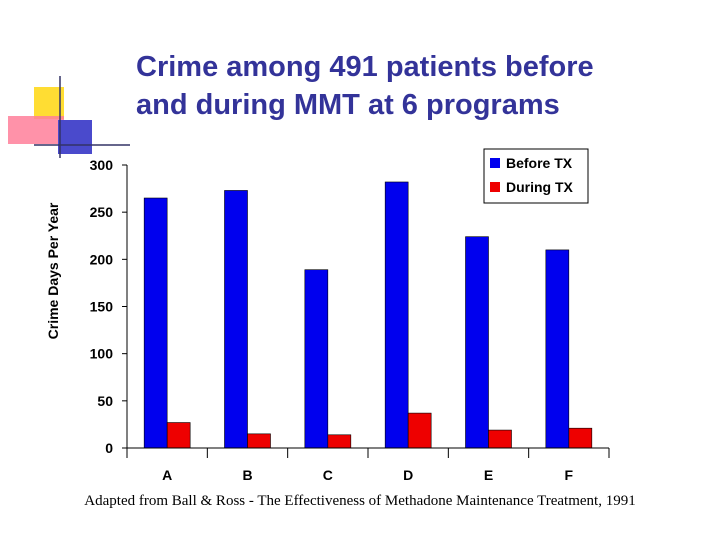 The width and height of the screenshot is (720, 540). What do you see at coordinates (105, 401) in the screenshot?
I see `y-tick-label: 50` at bounding box center [105, 401].